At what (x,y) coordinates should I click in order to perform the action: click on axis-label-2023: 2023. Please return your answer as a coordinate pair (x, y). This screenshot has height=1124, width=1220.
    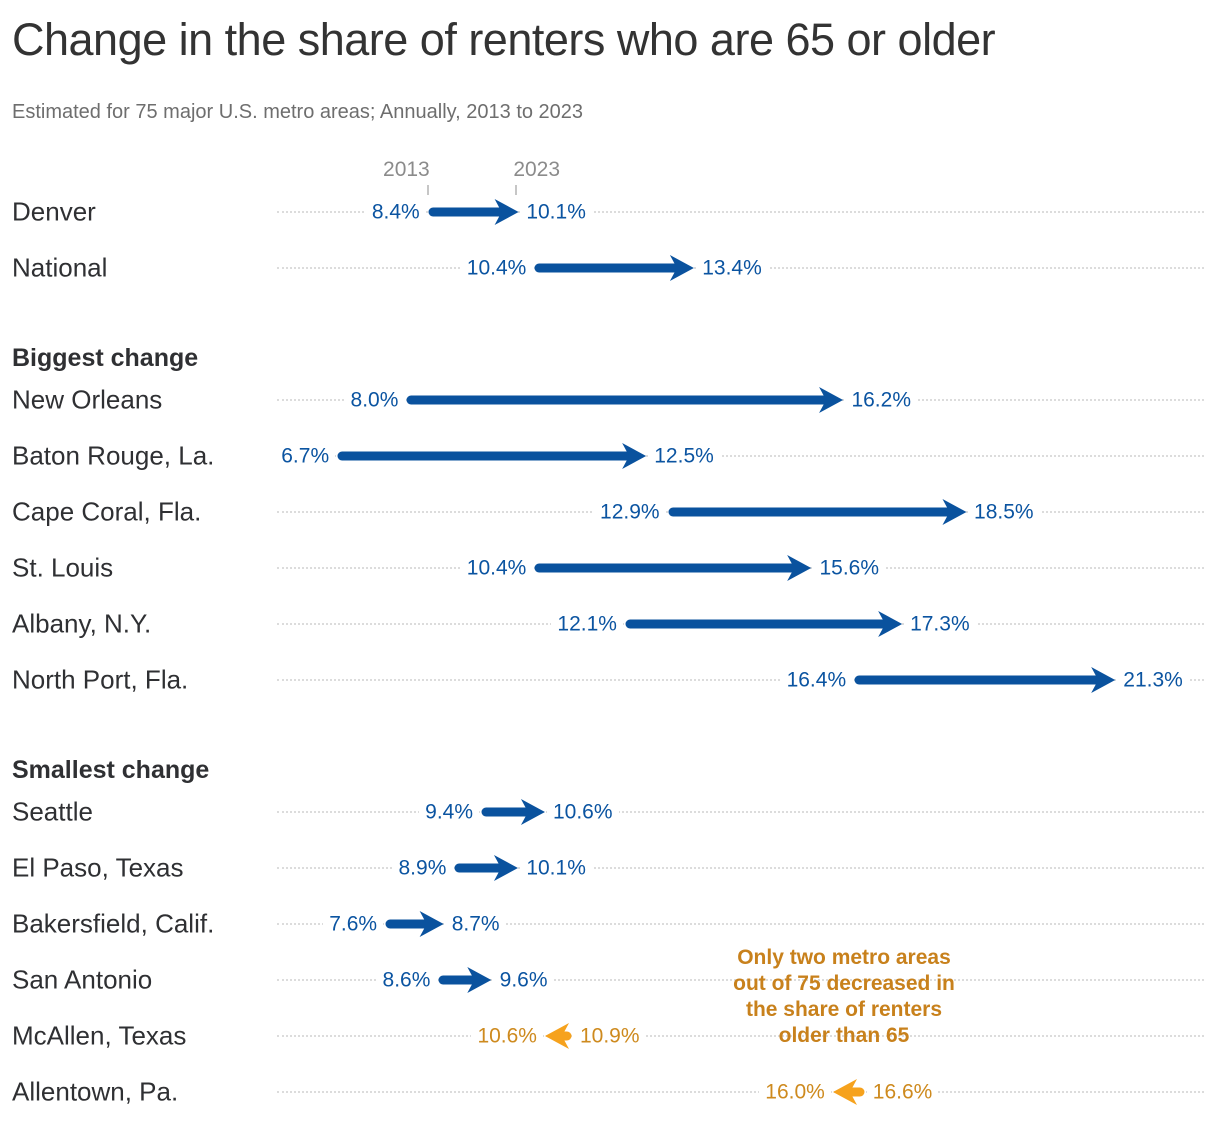
    Looking at the image, I should click on (537, 169).